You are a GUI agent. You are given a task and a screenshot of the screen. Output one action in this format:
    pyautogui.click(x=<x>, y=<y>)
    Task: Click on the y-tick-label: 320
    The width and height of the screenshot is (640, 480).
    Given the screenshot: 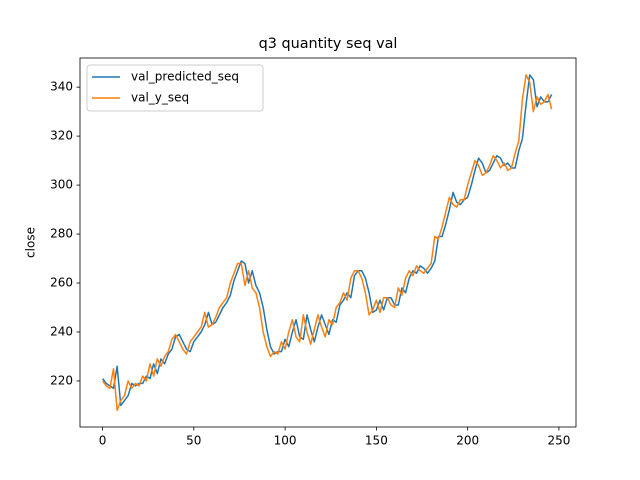 What is the action you would take?
    pyautogui.click(x=61, y=136)
    